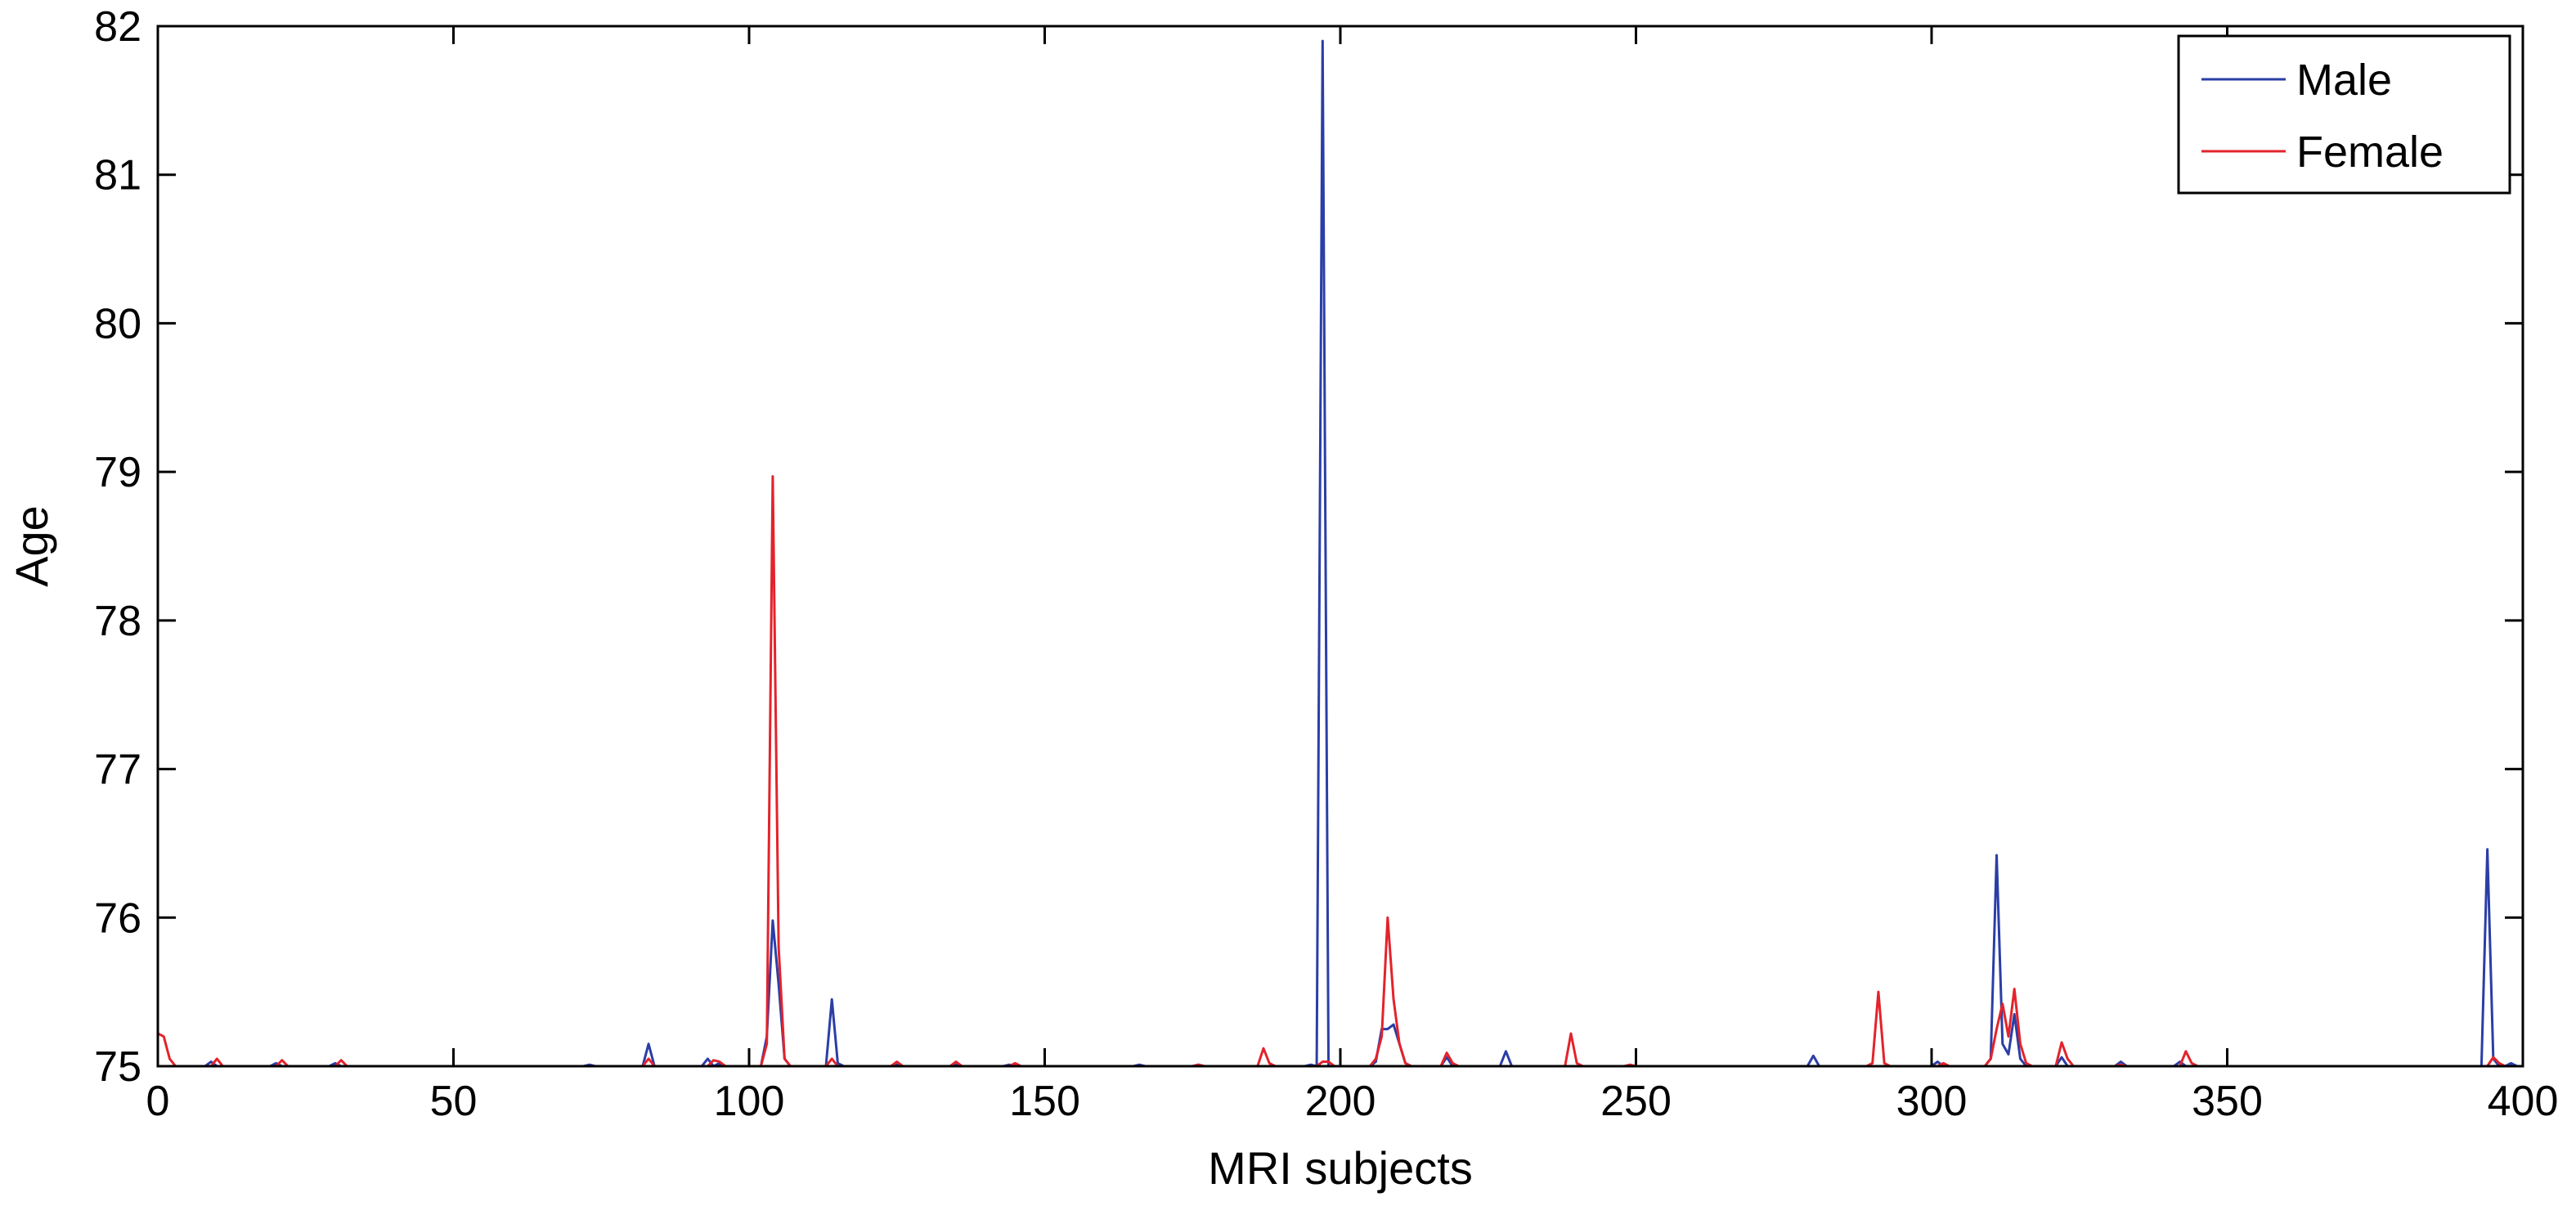 The image size is (2576, 1206). I want to click on legend-label-male: Male, so click(2344, 80).